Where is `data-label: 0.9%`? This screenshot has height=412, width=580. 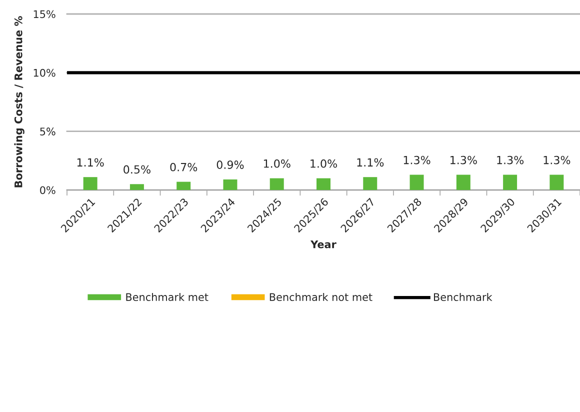 data-label: 0.9% is located at coordinates (230, 164).